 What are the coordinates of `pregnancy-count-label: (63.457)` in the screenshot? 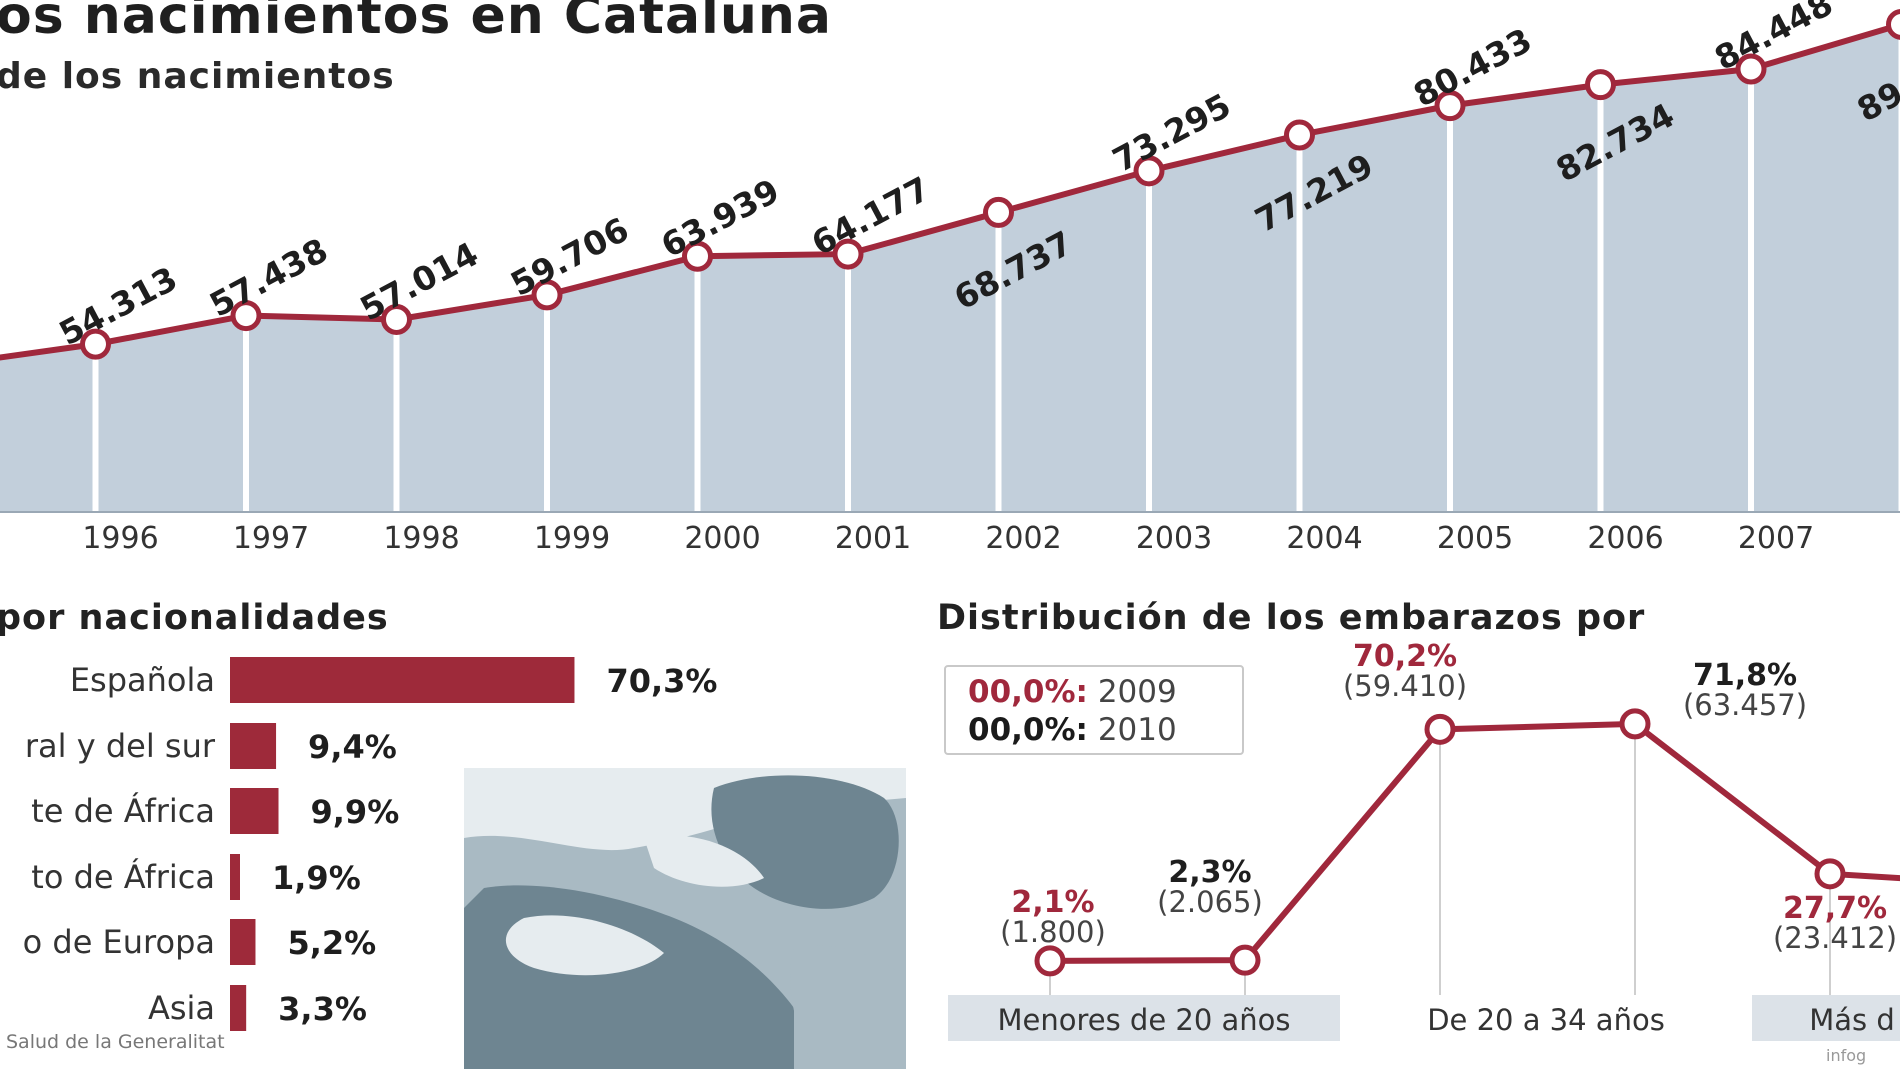 It's located at (1745, 705).